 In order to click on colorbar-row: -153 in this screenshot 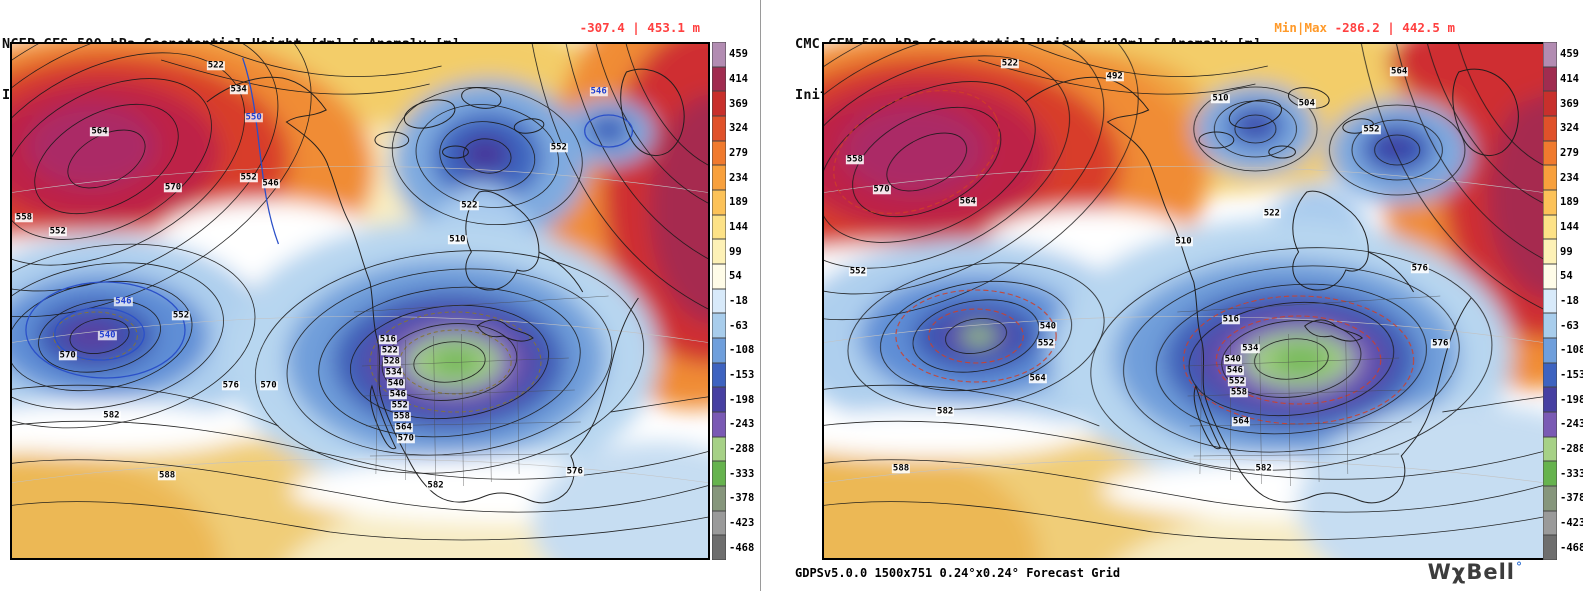, I will do `click(1563, 375)`.